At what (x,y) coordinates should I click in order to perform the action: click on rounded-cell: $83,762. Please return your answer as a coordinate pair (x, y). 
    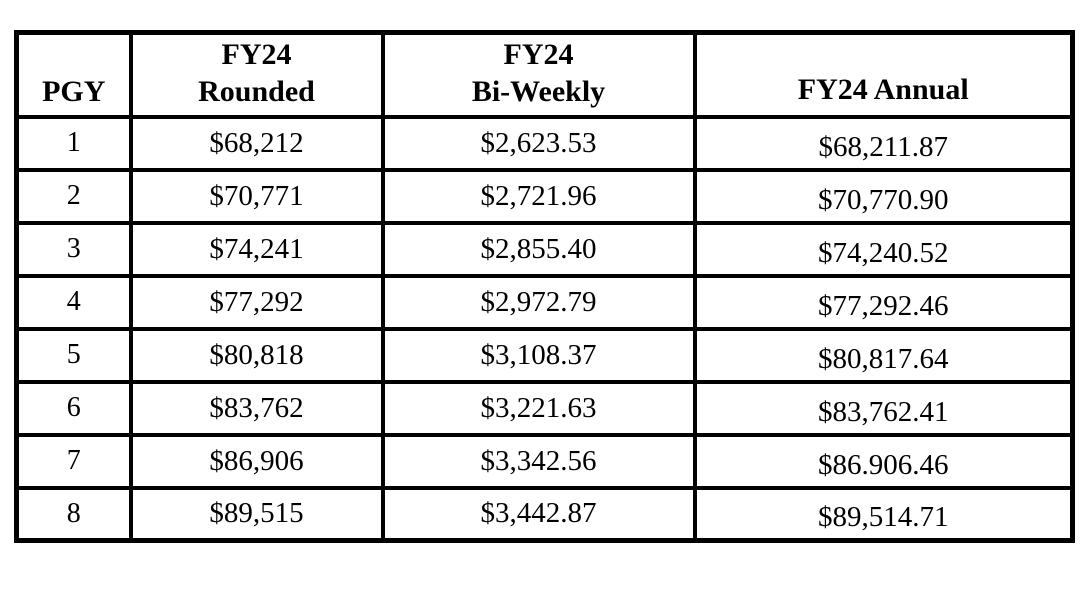
    Looking at the image, I should click on (256, 408).